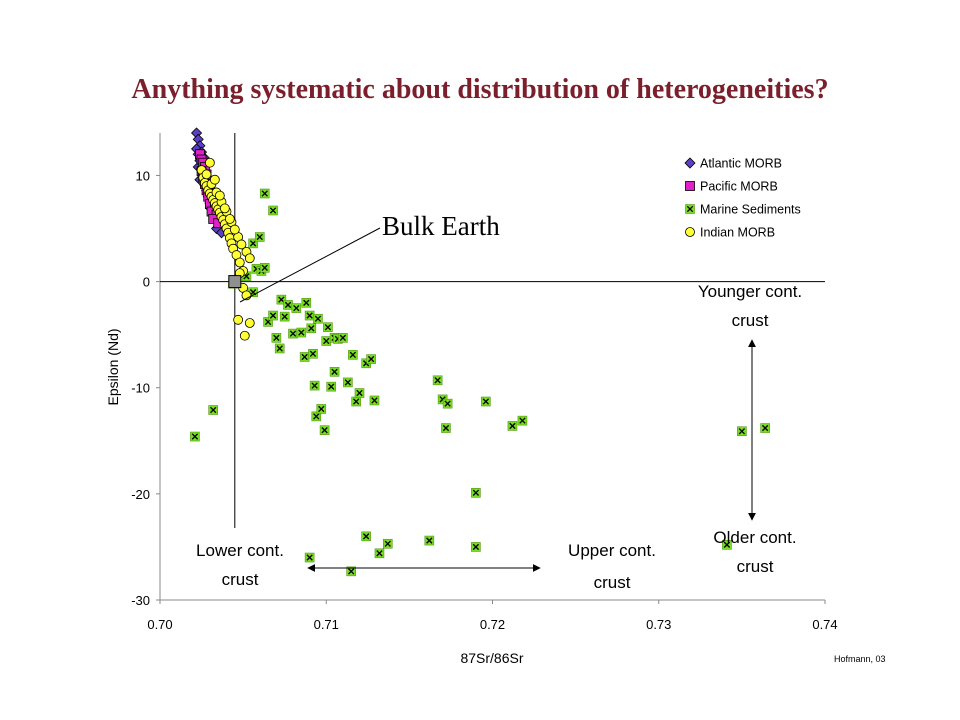 This screenshot has height=720, width=960. Describe the element at coordinates (225, 249) in the screenshot. I see `series-indian-morb` at that location.